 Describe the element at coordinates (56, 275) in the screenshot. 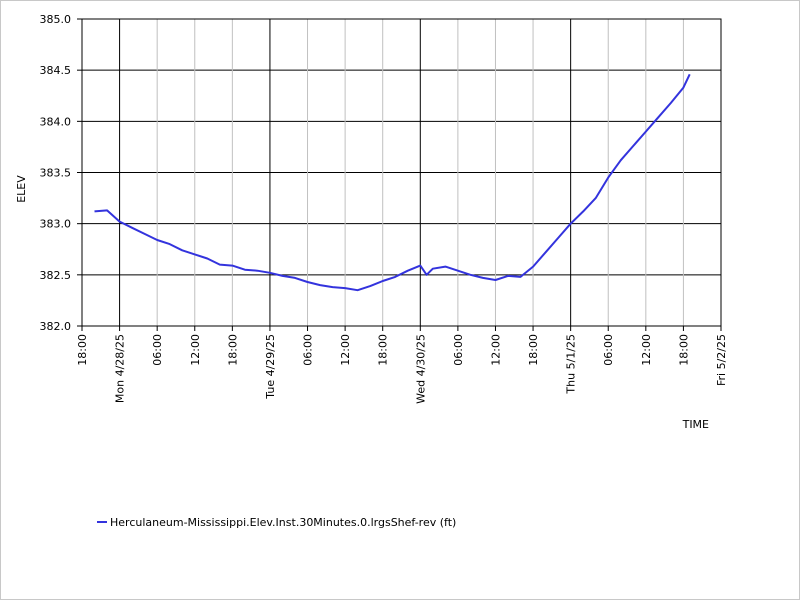

I see `y-tick-label: 382.5` at that location.